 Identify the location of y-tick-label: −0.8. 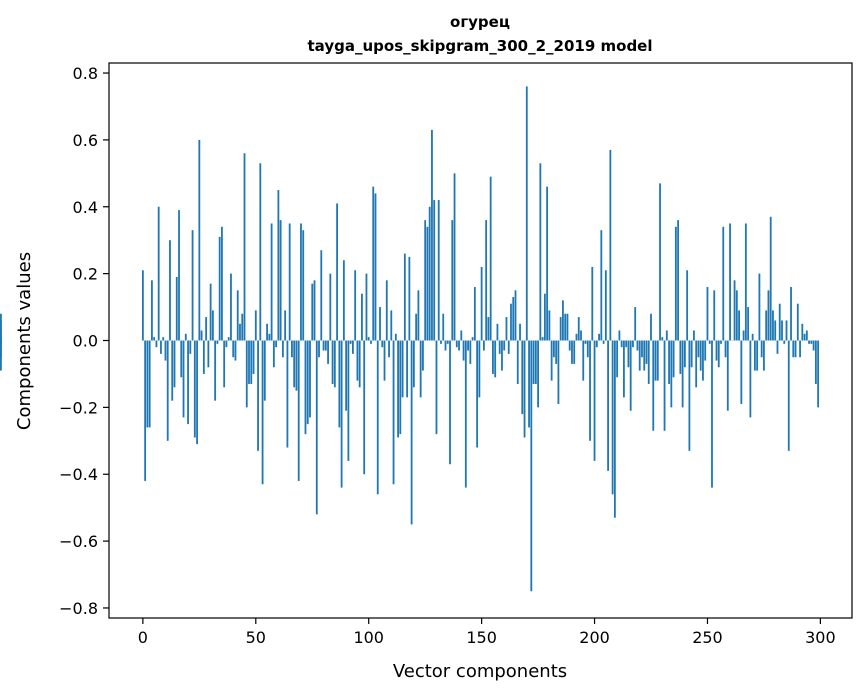
(78, 608).